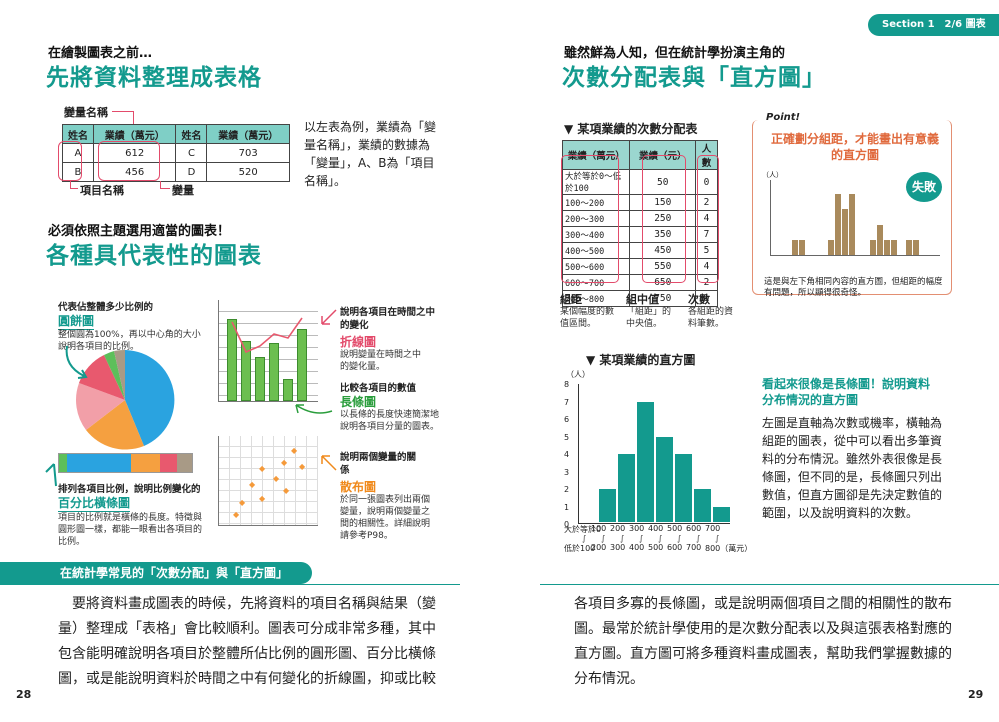  What do you see at coordinates (639, 202) in the screenshot?
I see `freq-row: 100～200 150 2` at bounding box center [639, 202].